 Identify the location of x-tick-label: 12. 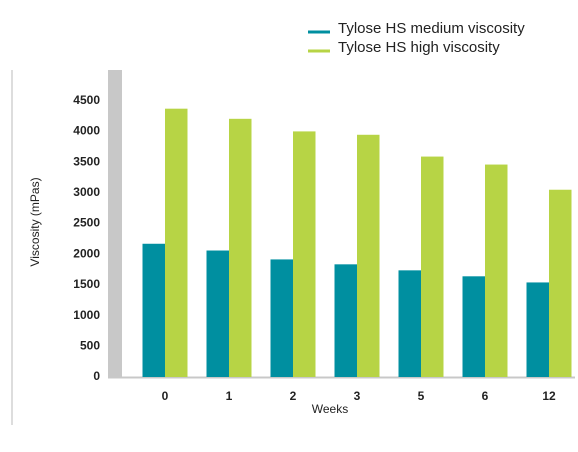
(549, 396).